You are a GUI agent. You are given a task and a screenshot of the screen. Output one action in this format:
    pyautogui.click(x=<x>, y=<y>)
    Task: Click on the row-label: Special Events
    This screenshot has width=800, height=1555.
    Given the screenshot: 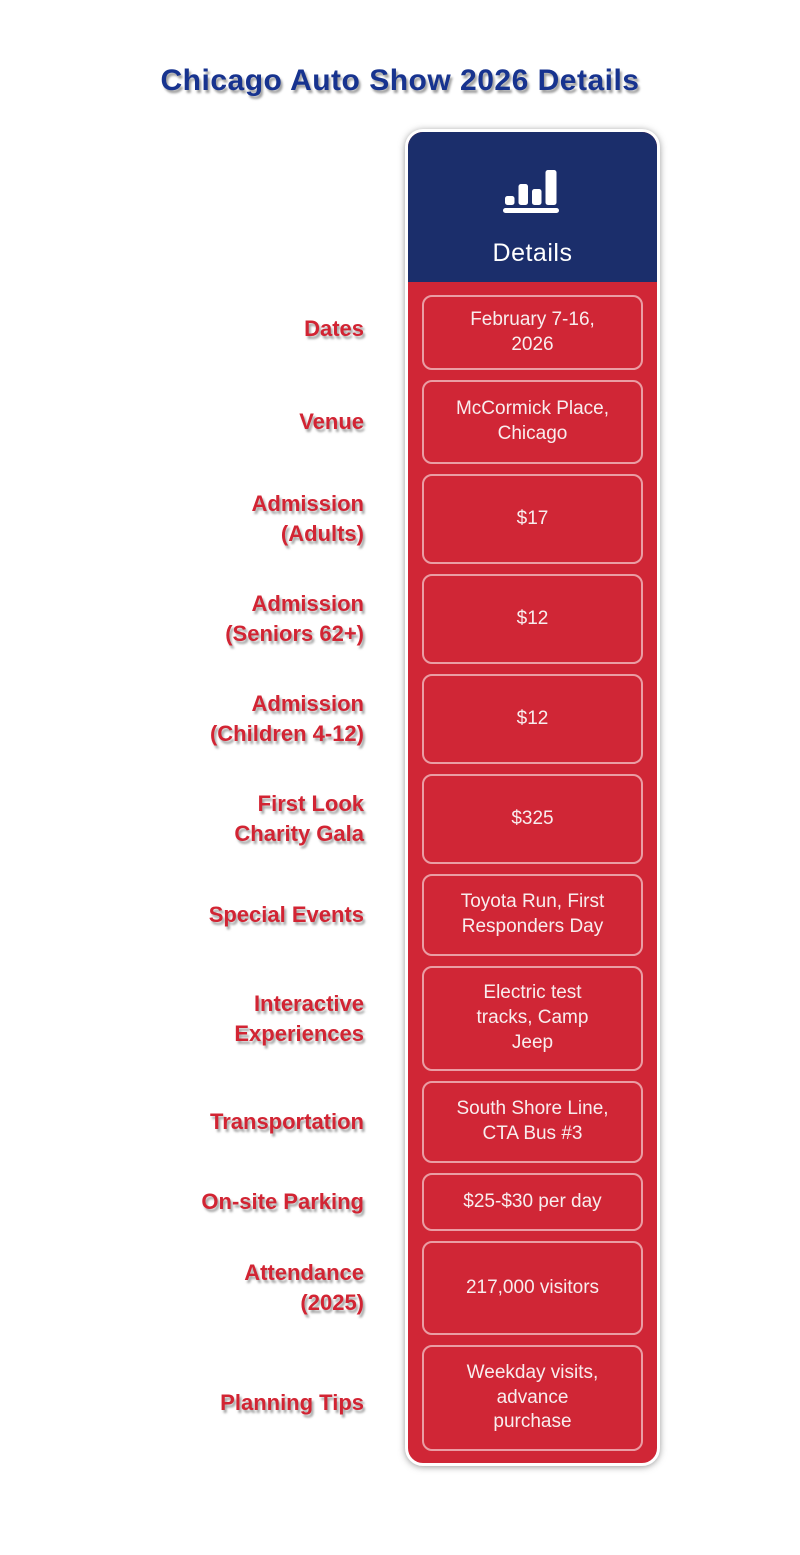 What is the action you would take?
    pyautogui.click(x=286, y=915)
    